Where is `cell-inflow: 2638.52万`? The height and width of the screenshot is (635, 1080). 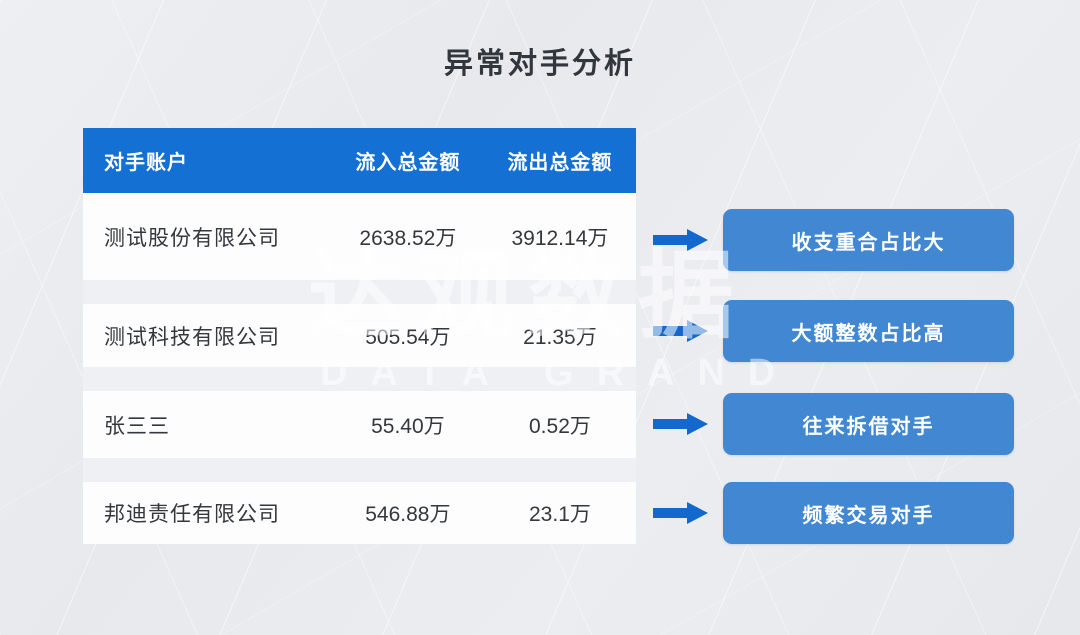
cell-inflow: 2638.52万 is located at coordinates (408, 238).